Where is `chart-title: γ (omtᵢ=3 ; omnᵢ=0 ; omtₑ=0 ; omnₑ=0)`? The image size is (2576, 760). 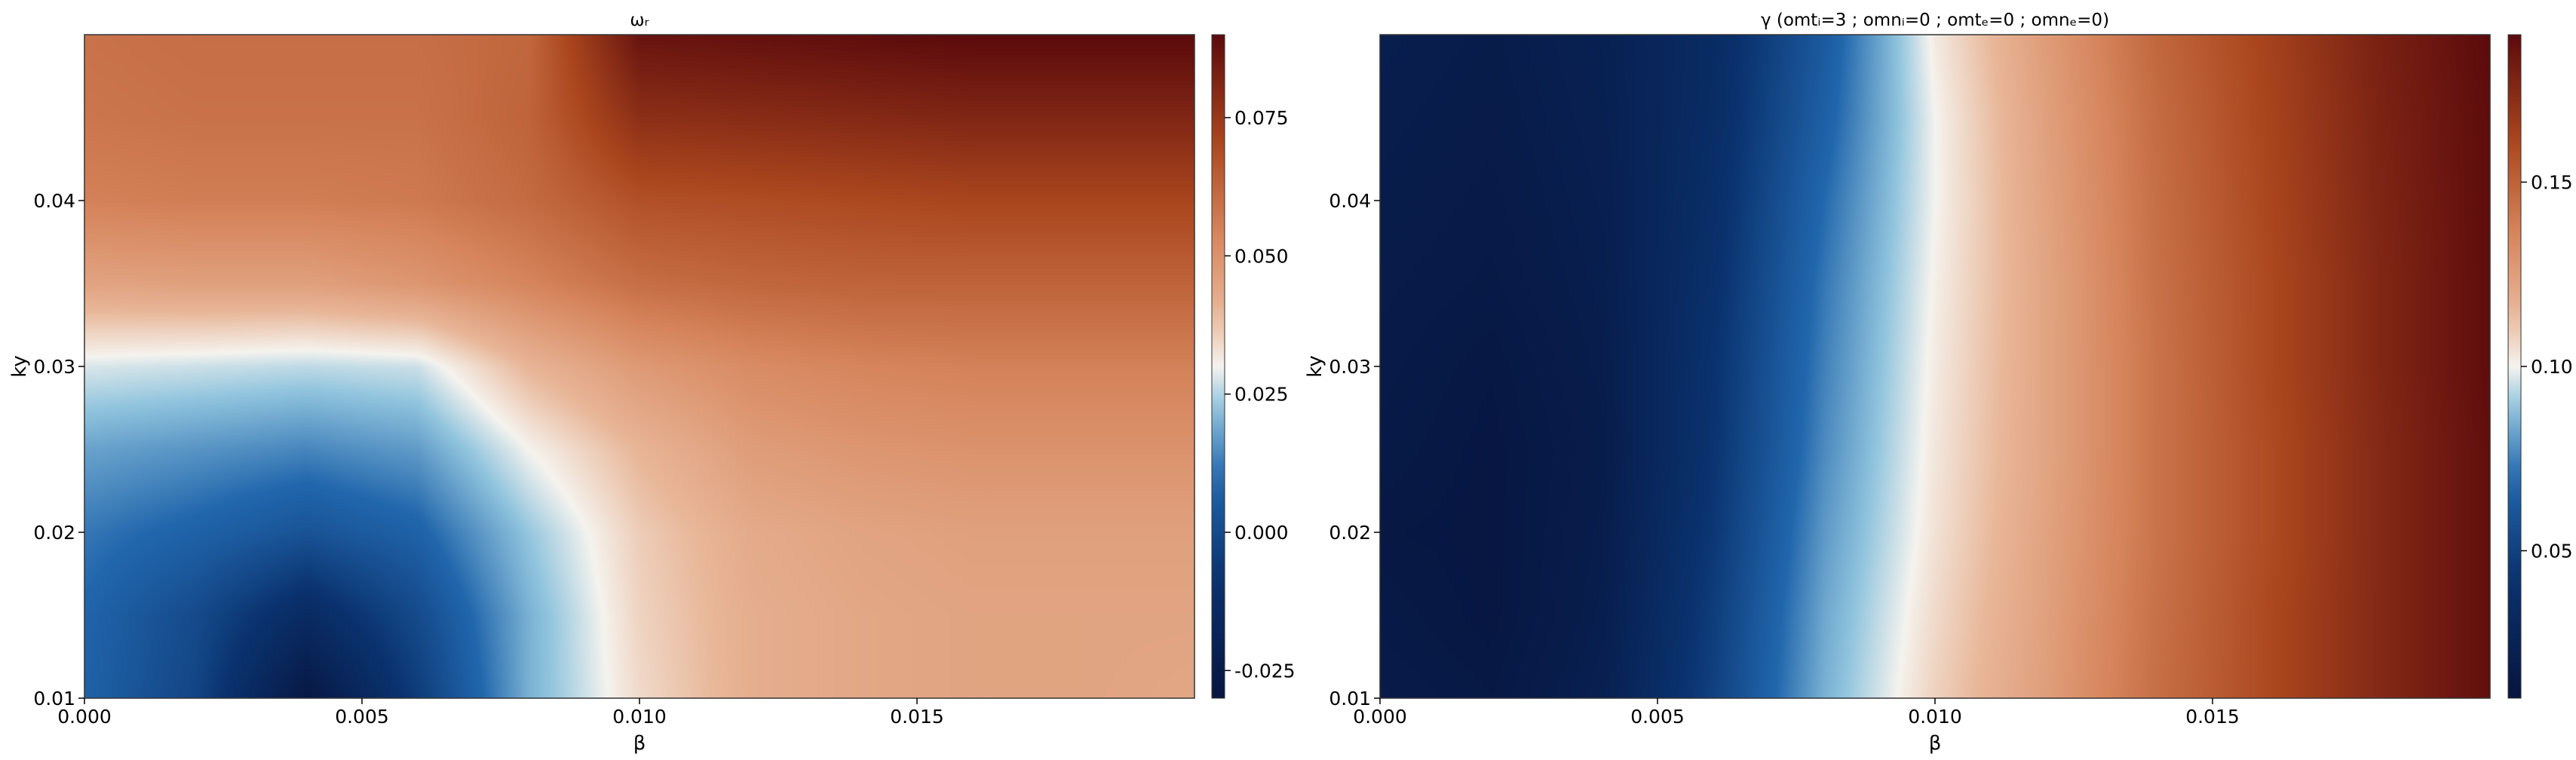 chart-title: γ (omtᵢ=3 ; omnᵢ=0 ; omtₑ=0 ; omnₑ=0) is located at coordinates (1935, 20).